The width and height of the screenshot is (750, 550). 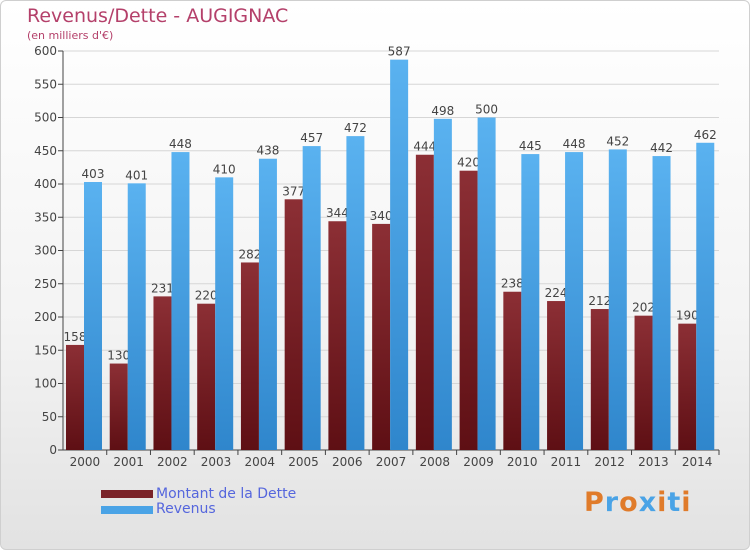 What do you see at coordinates (486, 110) in the screenshot?
I see `data-label-revenus: 500` at bounding box center [486, 110].